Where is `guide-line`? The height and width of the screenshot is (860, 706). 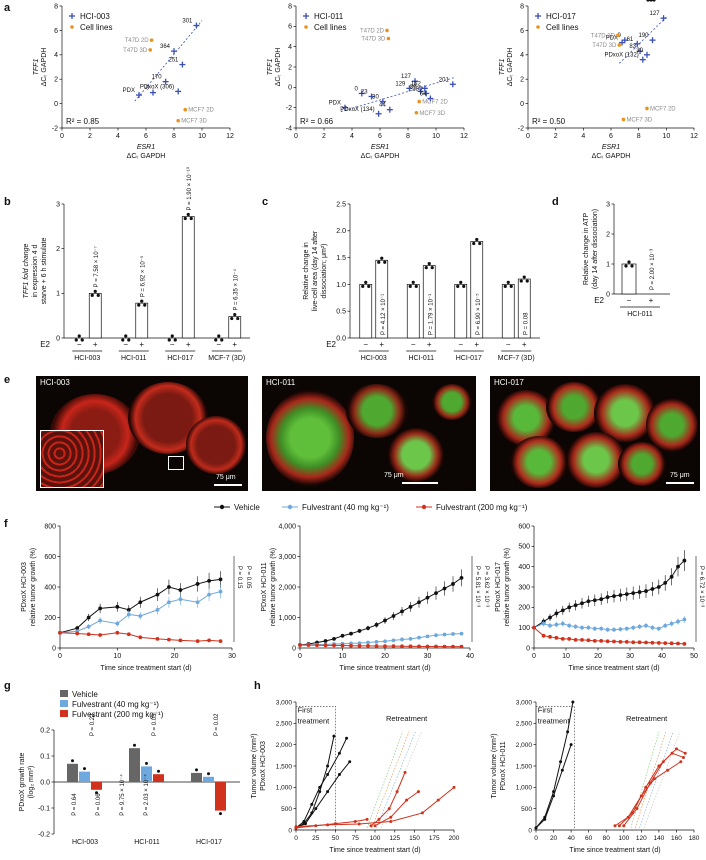
guide-line is located at coordinates (384, 779).